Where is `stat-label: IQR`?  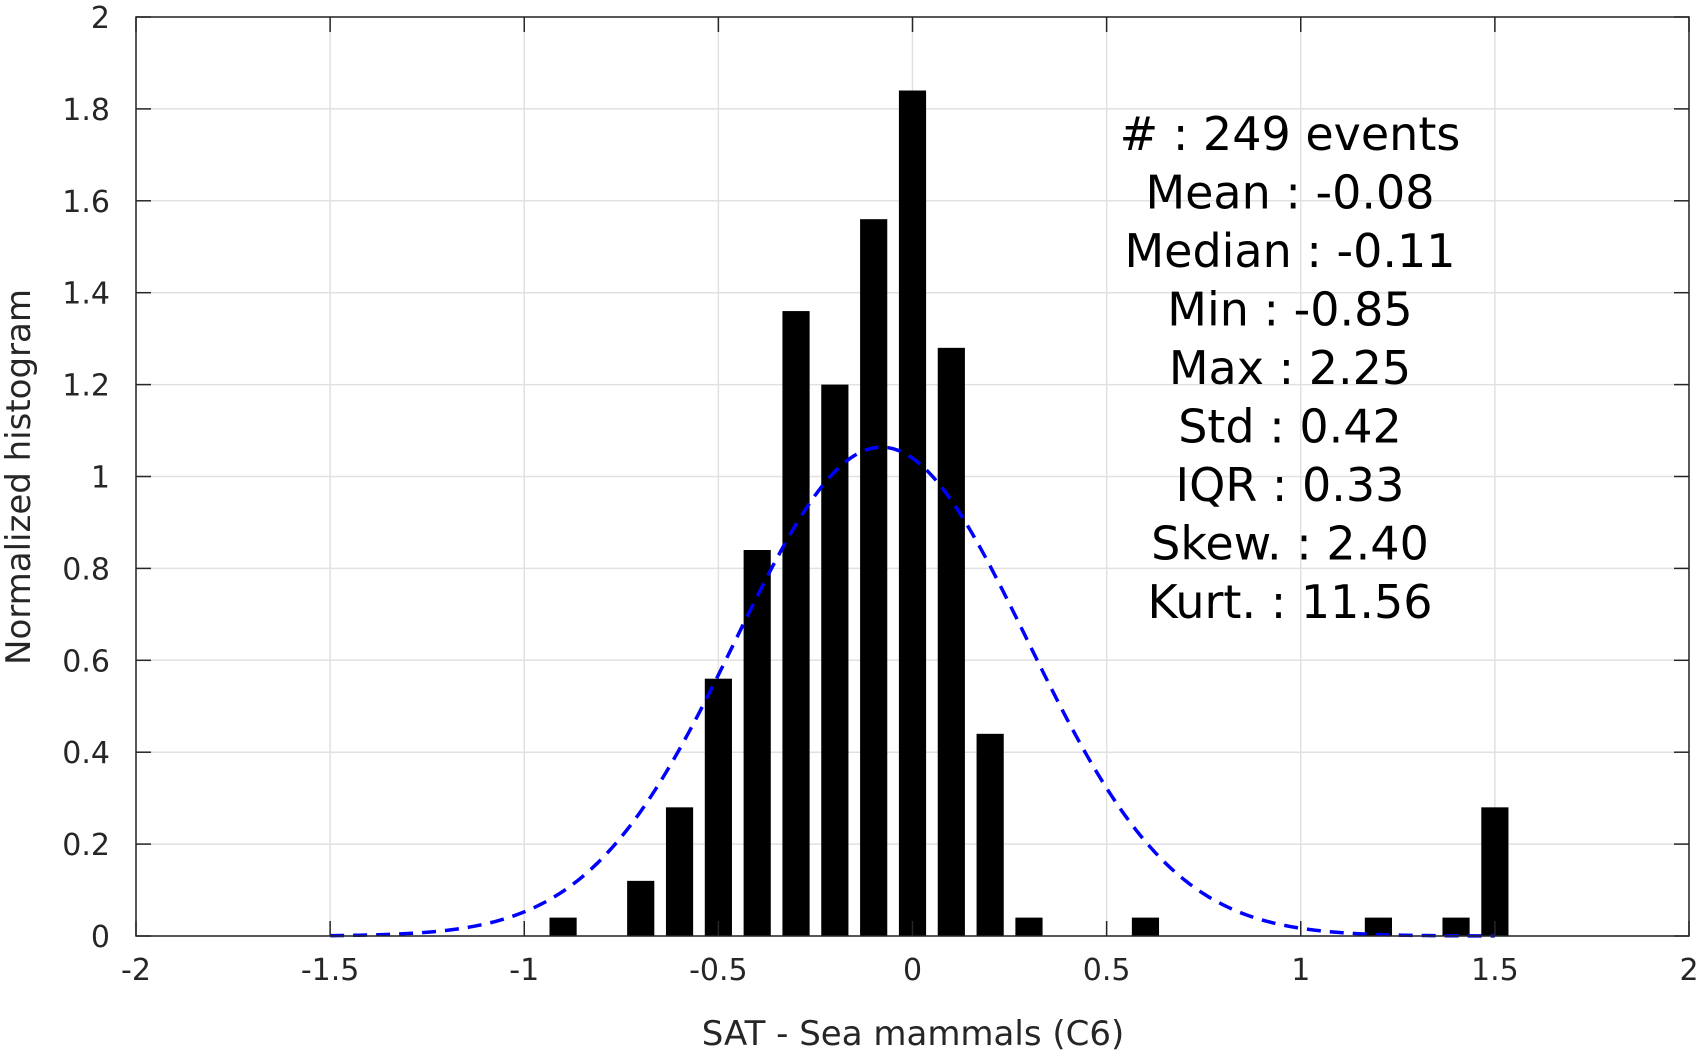 stat-label: IQR is located at coordinates (1224, 485).